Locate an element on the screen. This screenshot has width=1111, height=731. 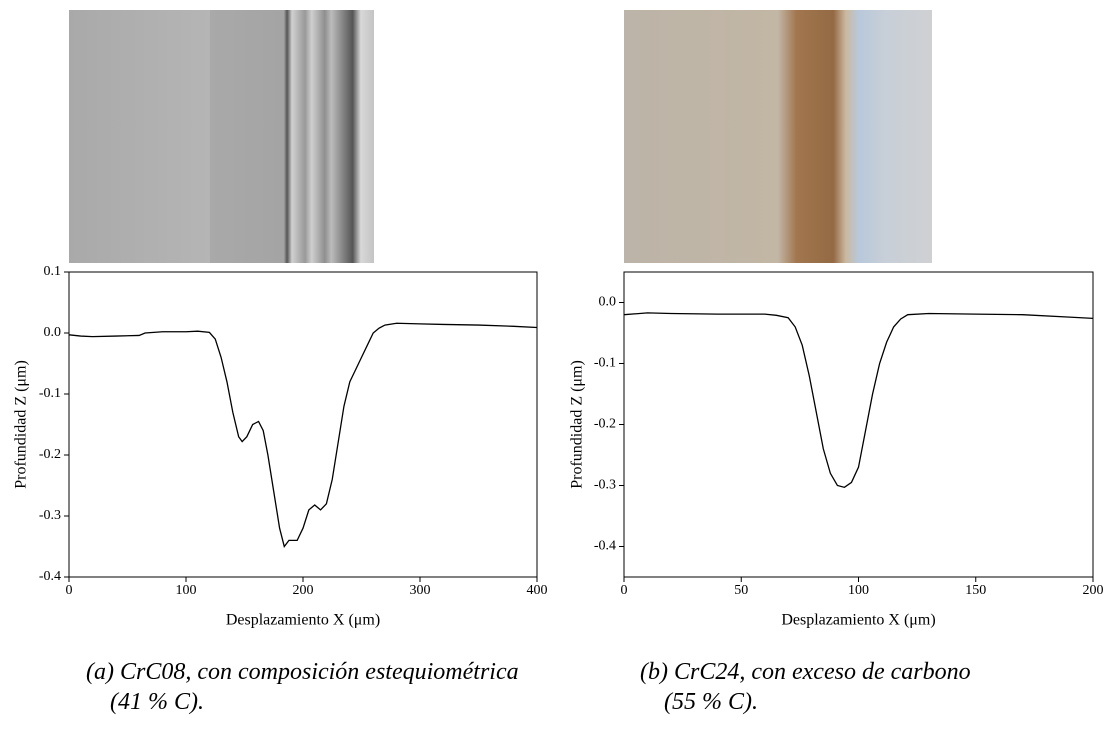
caption: (41 % C). is located at coordinates (157, 702).